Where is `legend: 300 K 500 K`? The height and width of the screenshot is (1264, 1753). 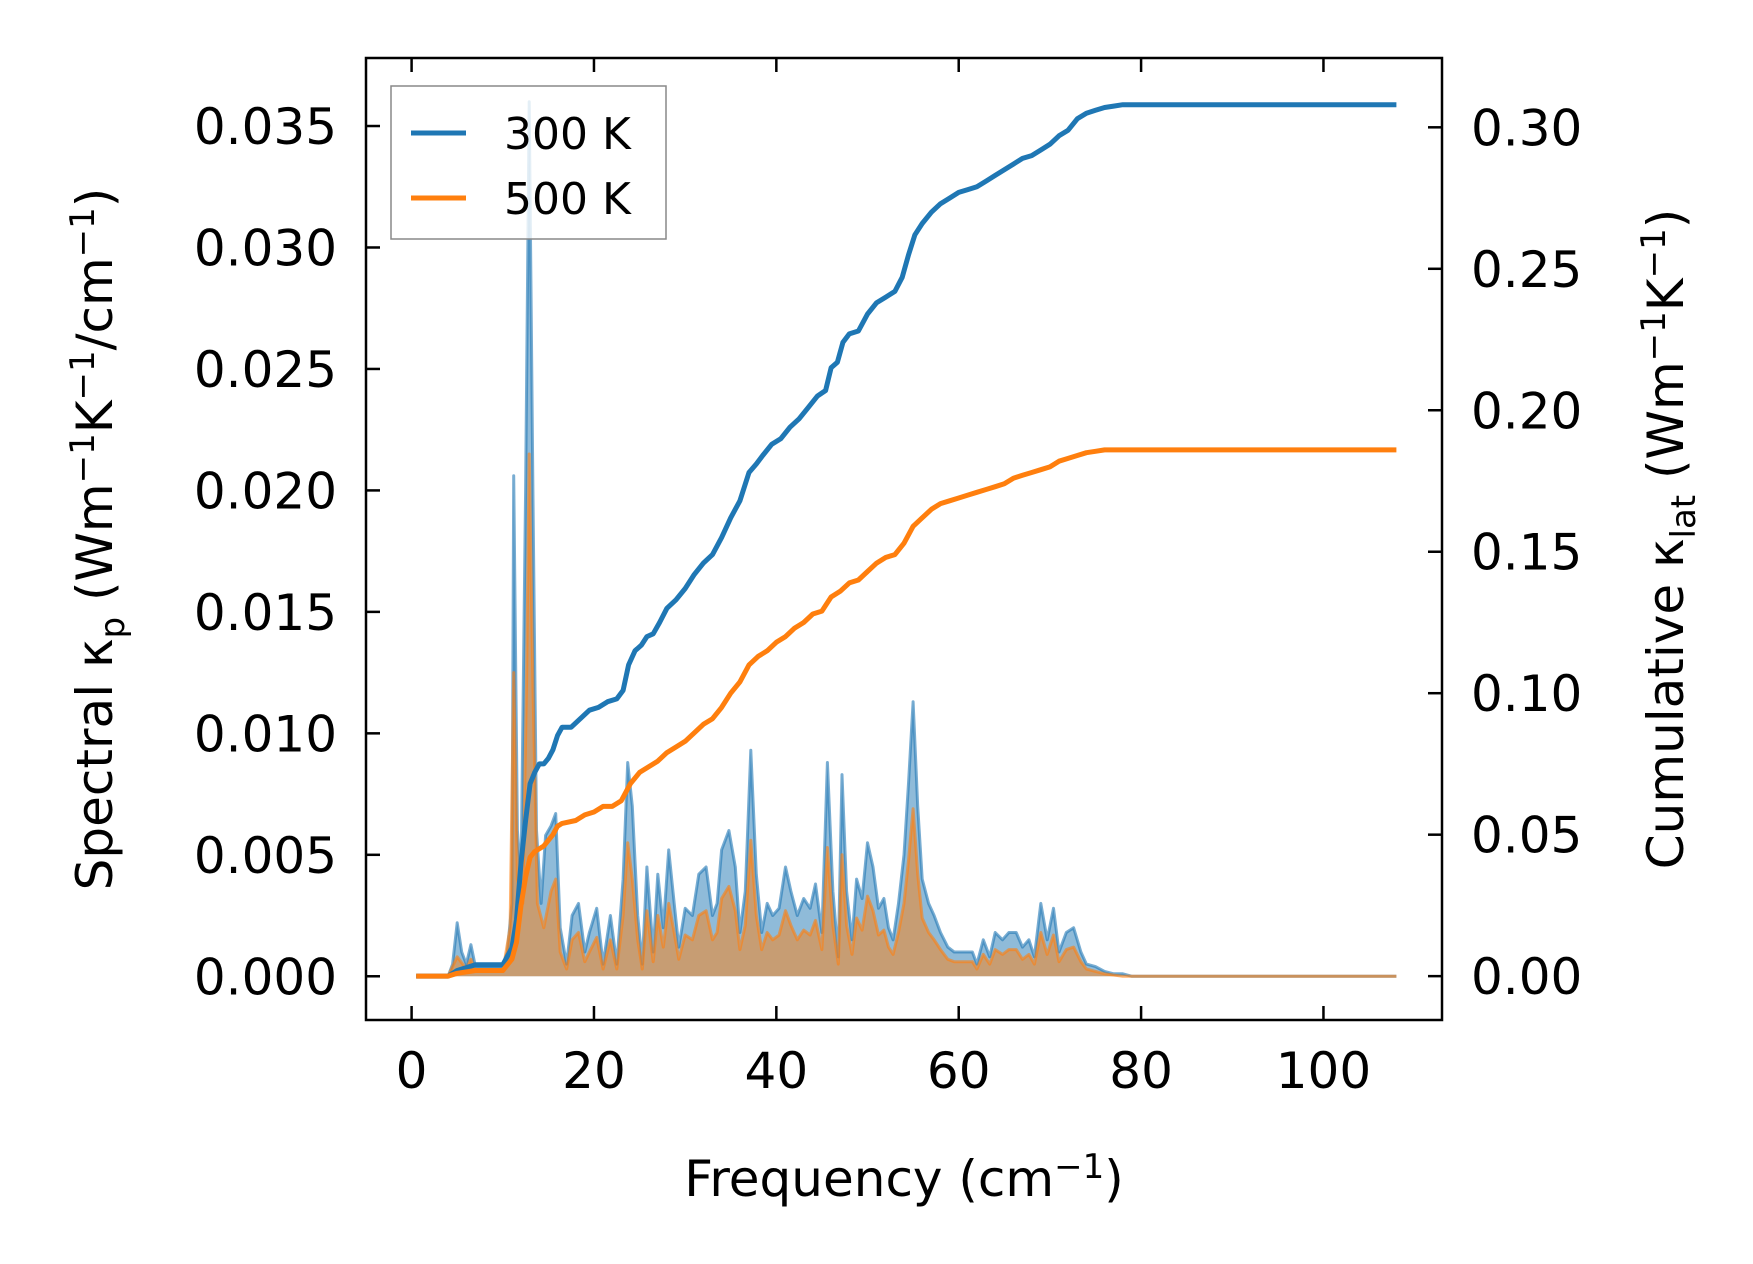 legend: 300 K 500 K is located at coordinates (528, 162).